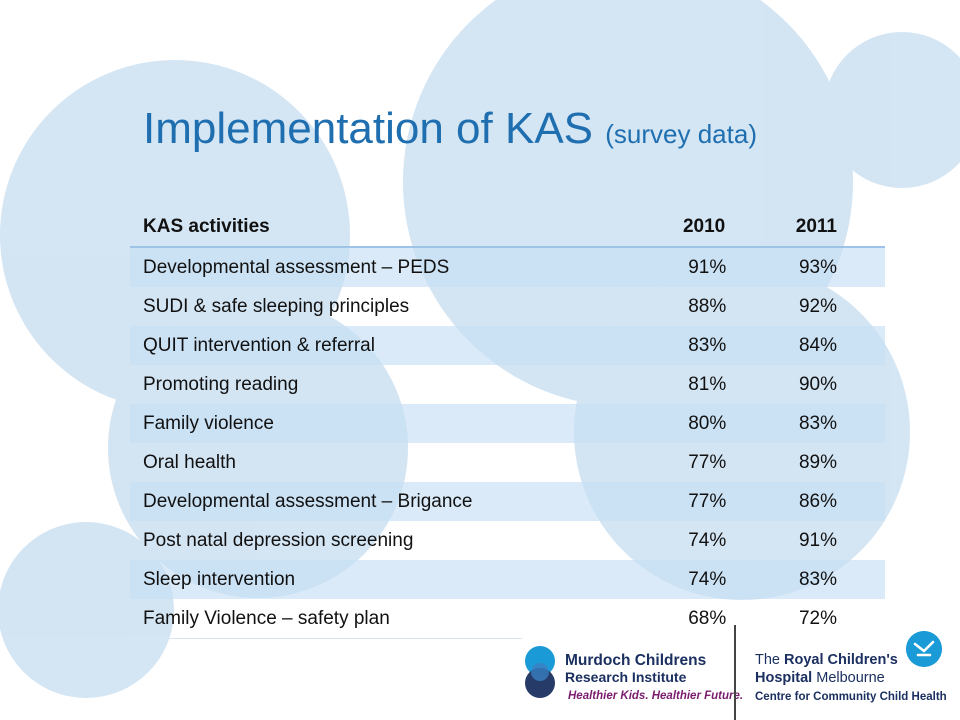 This screenshot has width=960, height=720. Describe the element at coordinates (385, 267) in the screenshot. I see `cell-activity: Developmental assessment – PEDS` at that location.